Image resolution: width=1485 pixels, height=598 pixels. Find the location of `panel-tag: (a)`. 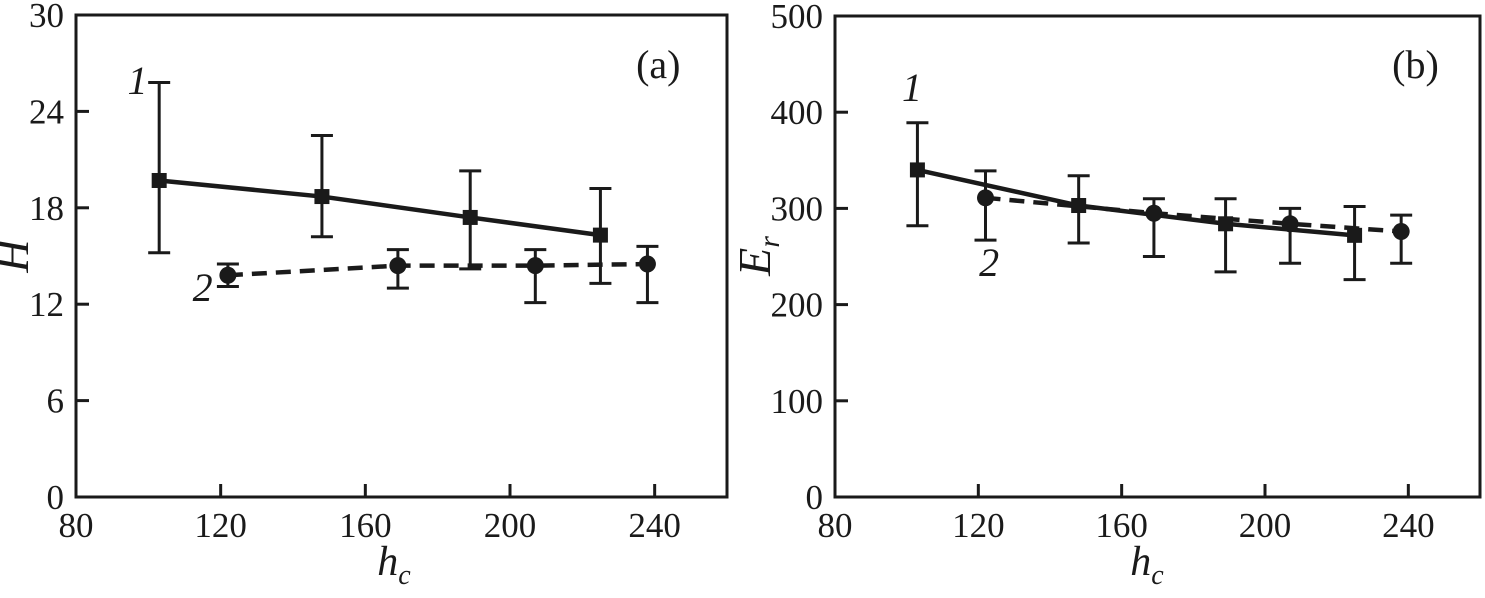

panel-tag: (a) is located at coordinates (658, 64).